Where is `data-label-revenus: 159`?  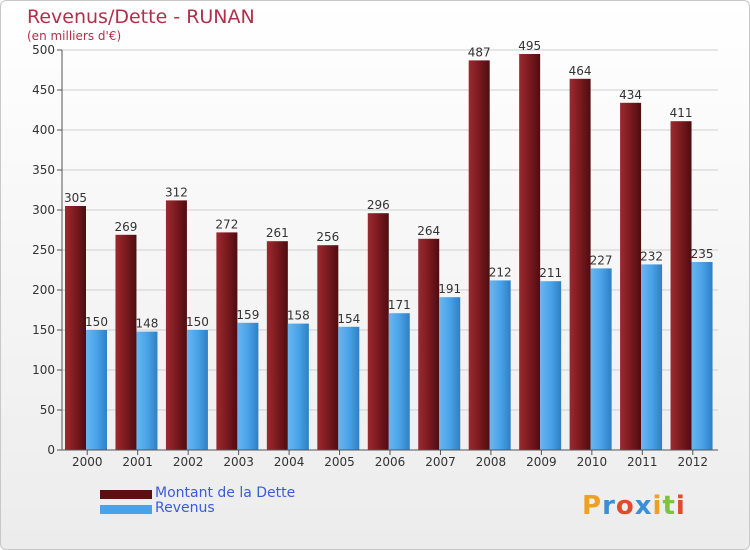 data-label-revenus: 159 is located at coordinates (247, 315).